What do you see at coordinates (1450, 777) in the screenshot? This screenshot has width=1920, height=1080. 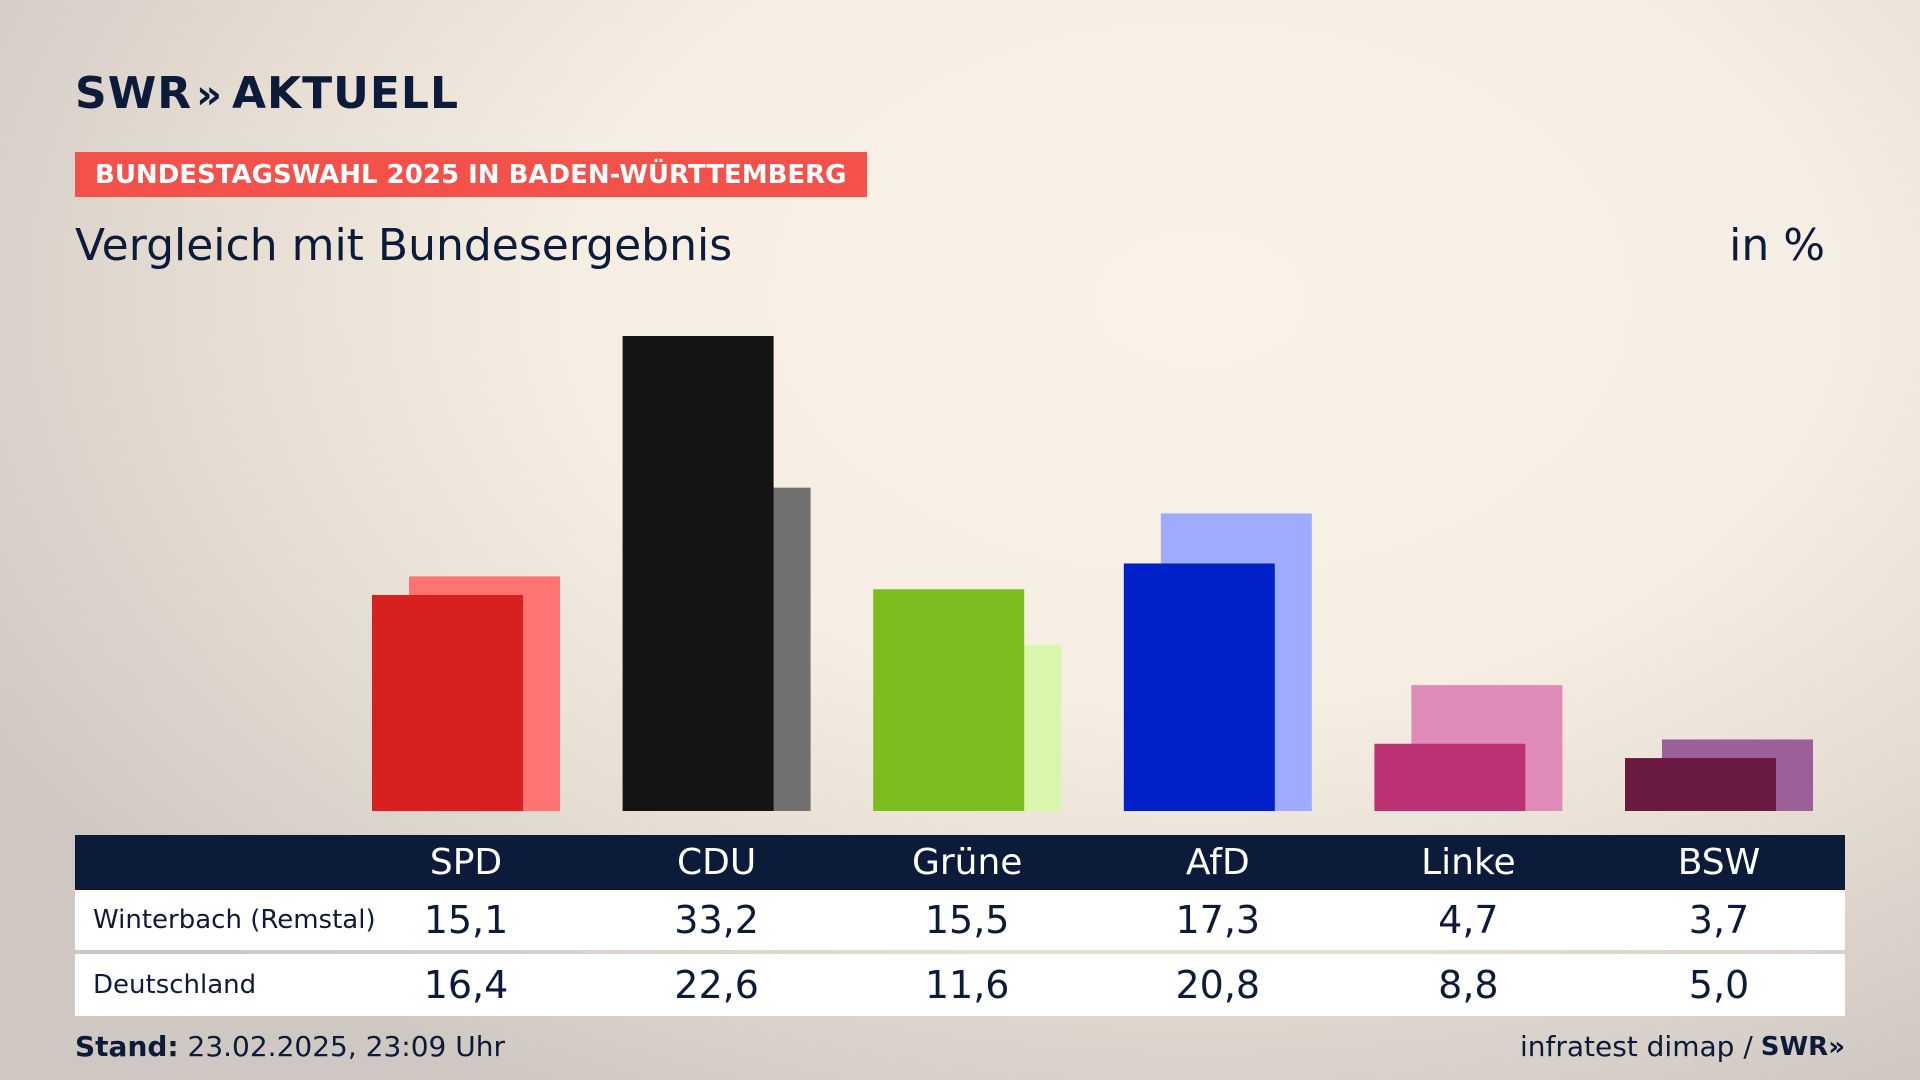 I see `bar-winterbach-linke` at bounding box center [1450, 777].